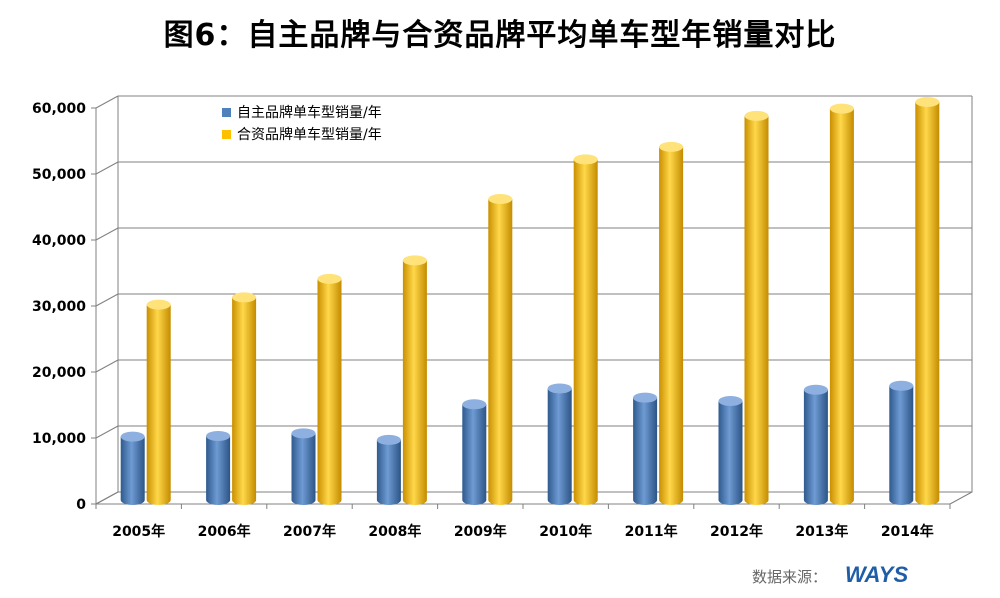  I want to click on y-tick-label: 60,000, so click(59, 109).